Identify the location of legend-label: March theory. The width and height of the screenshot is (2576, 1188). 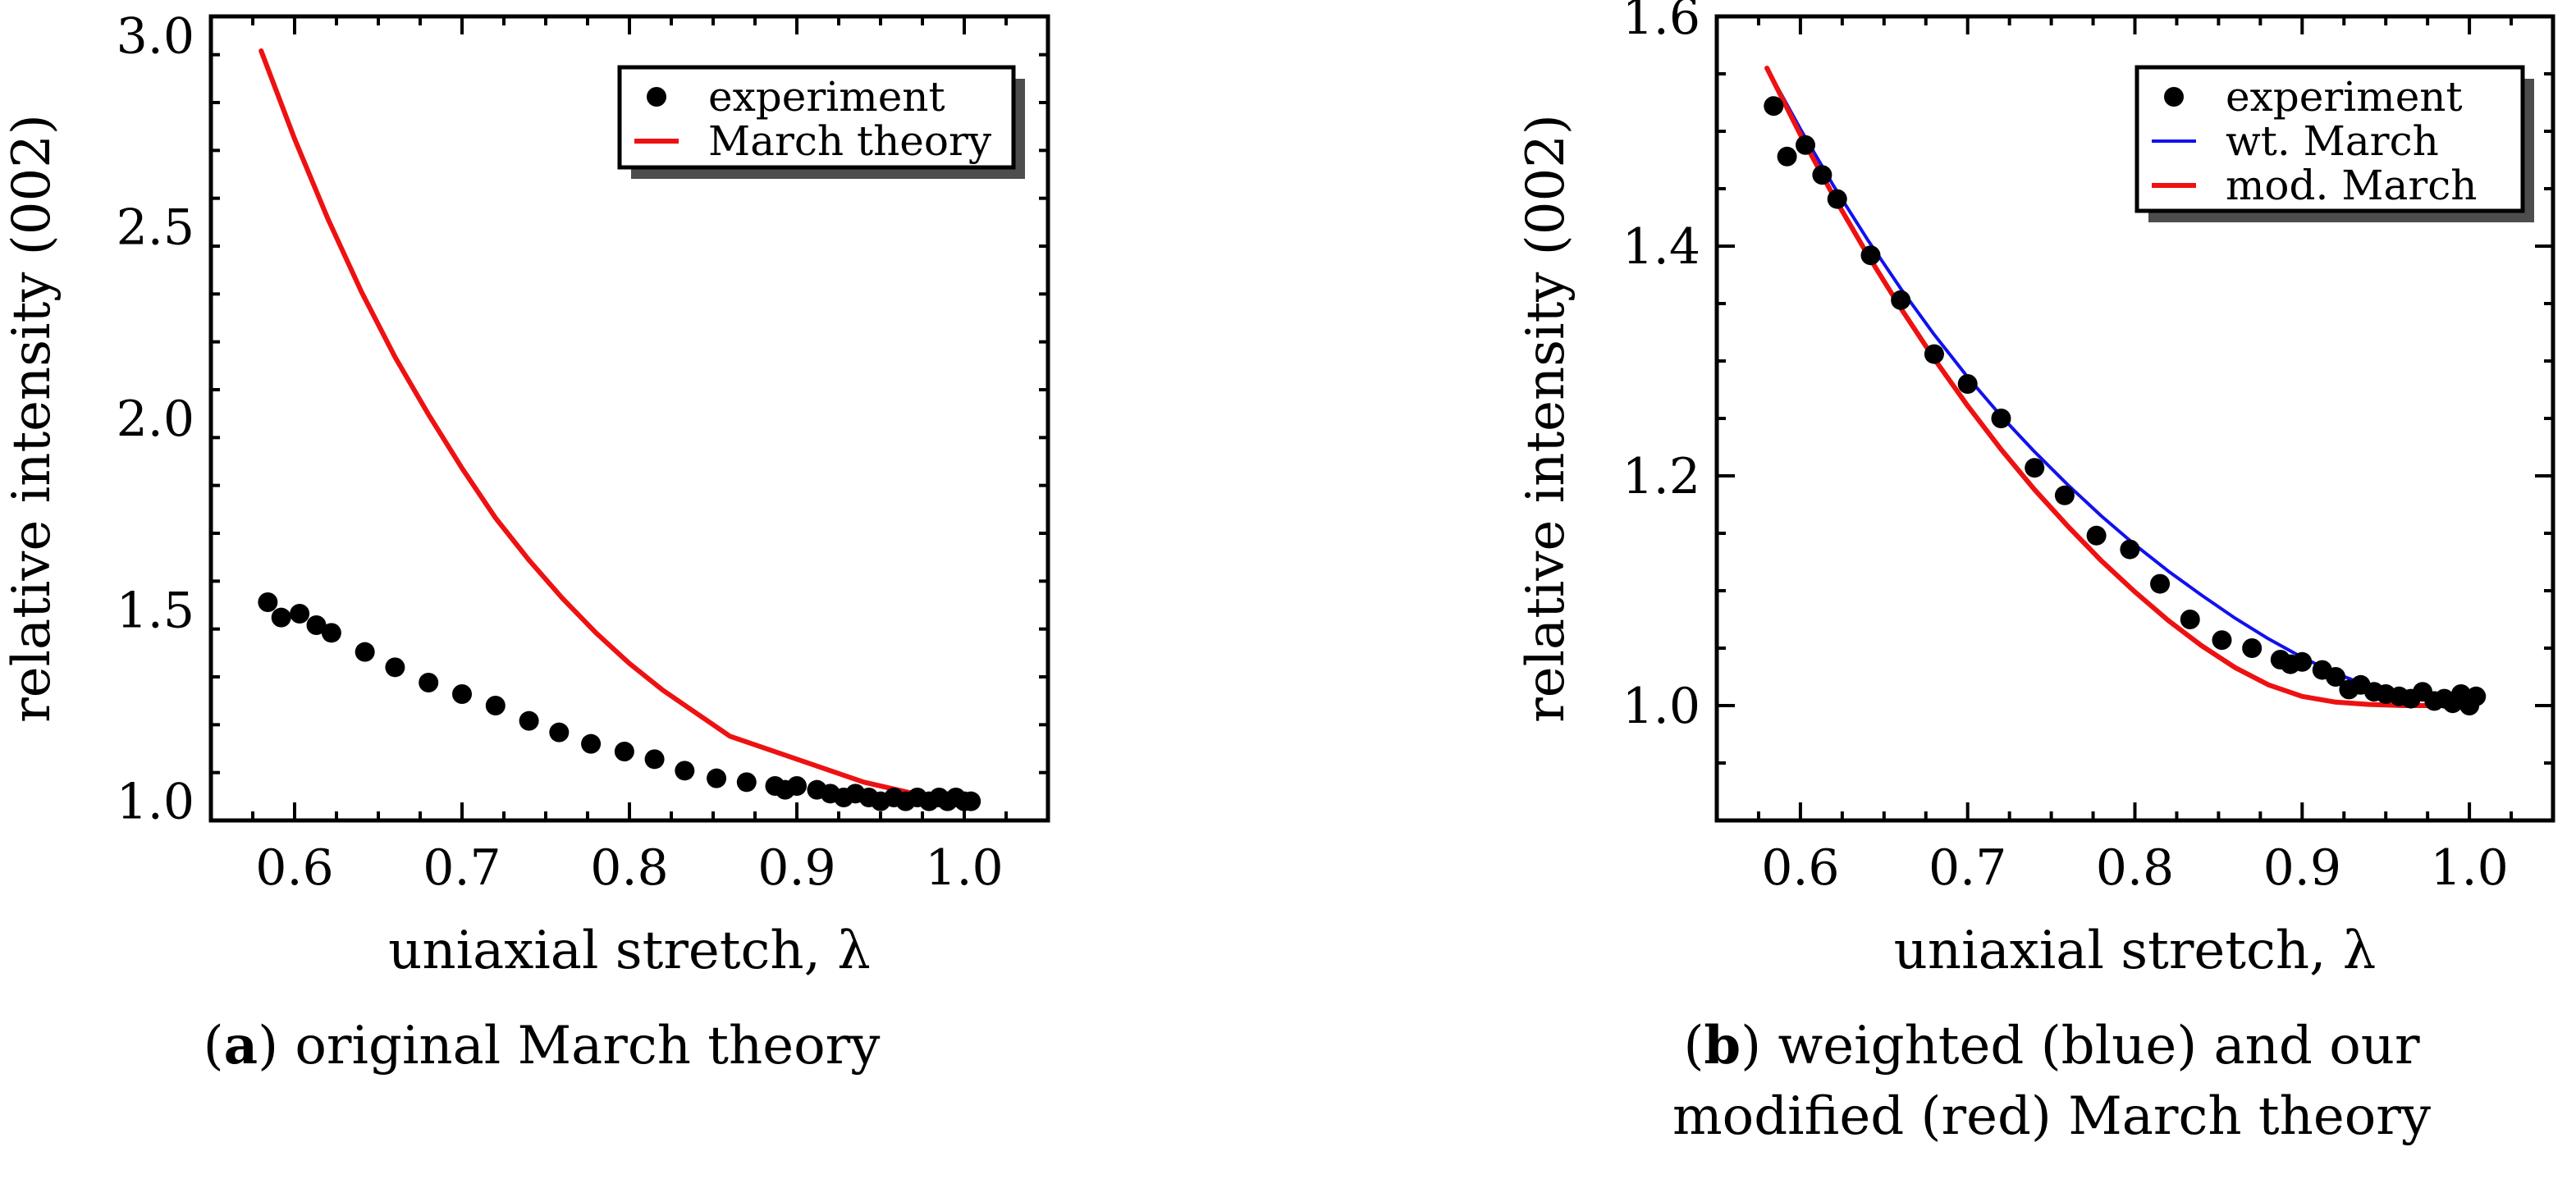
(850, 141).